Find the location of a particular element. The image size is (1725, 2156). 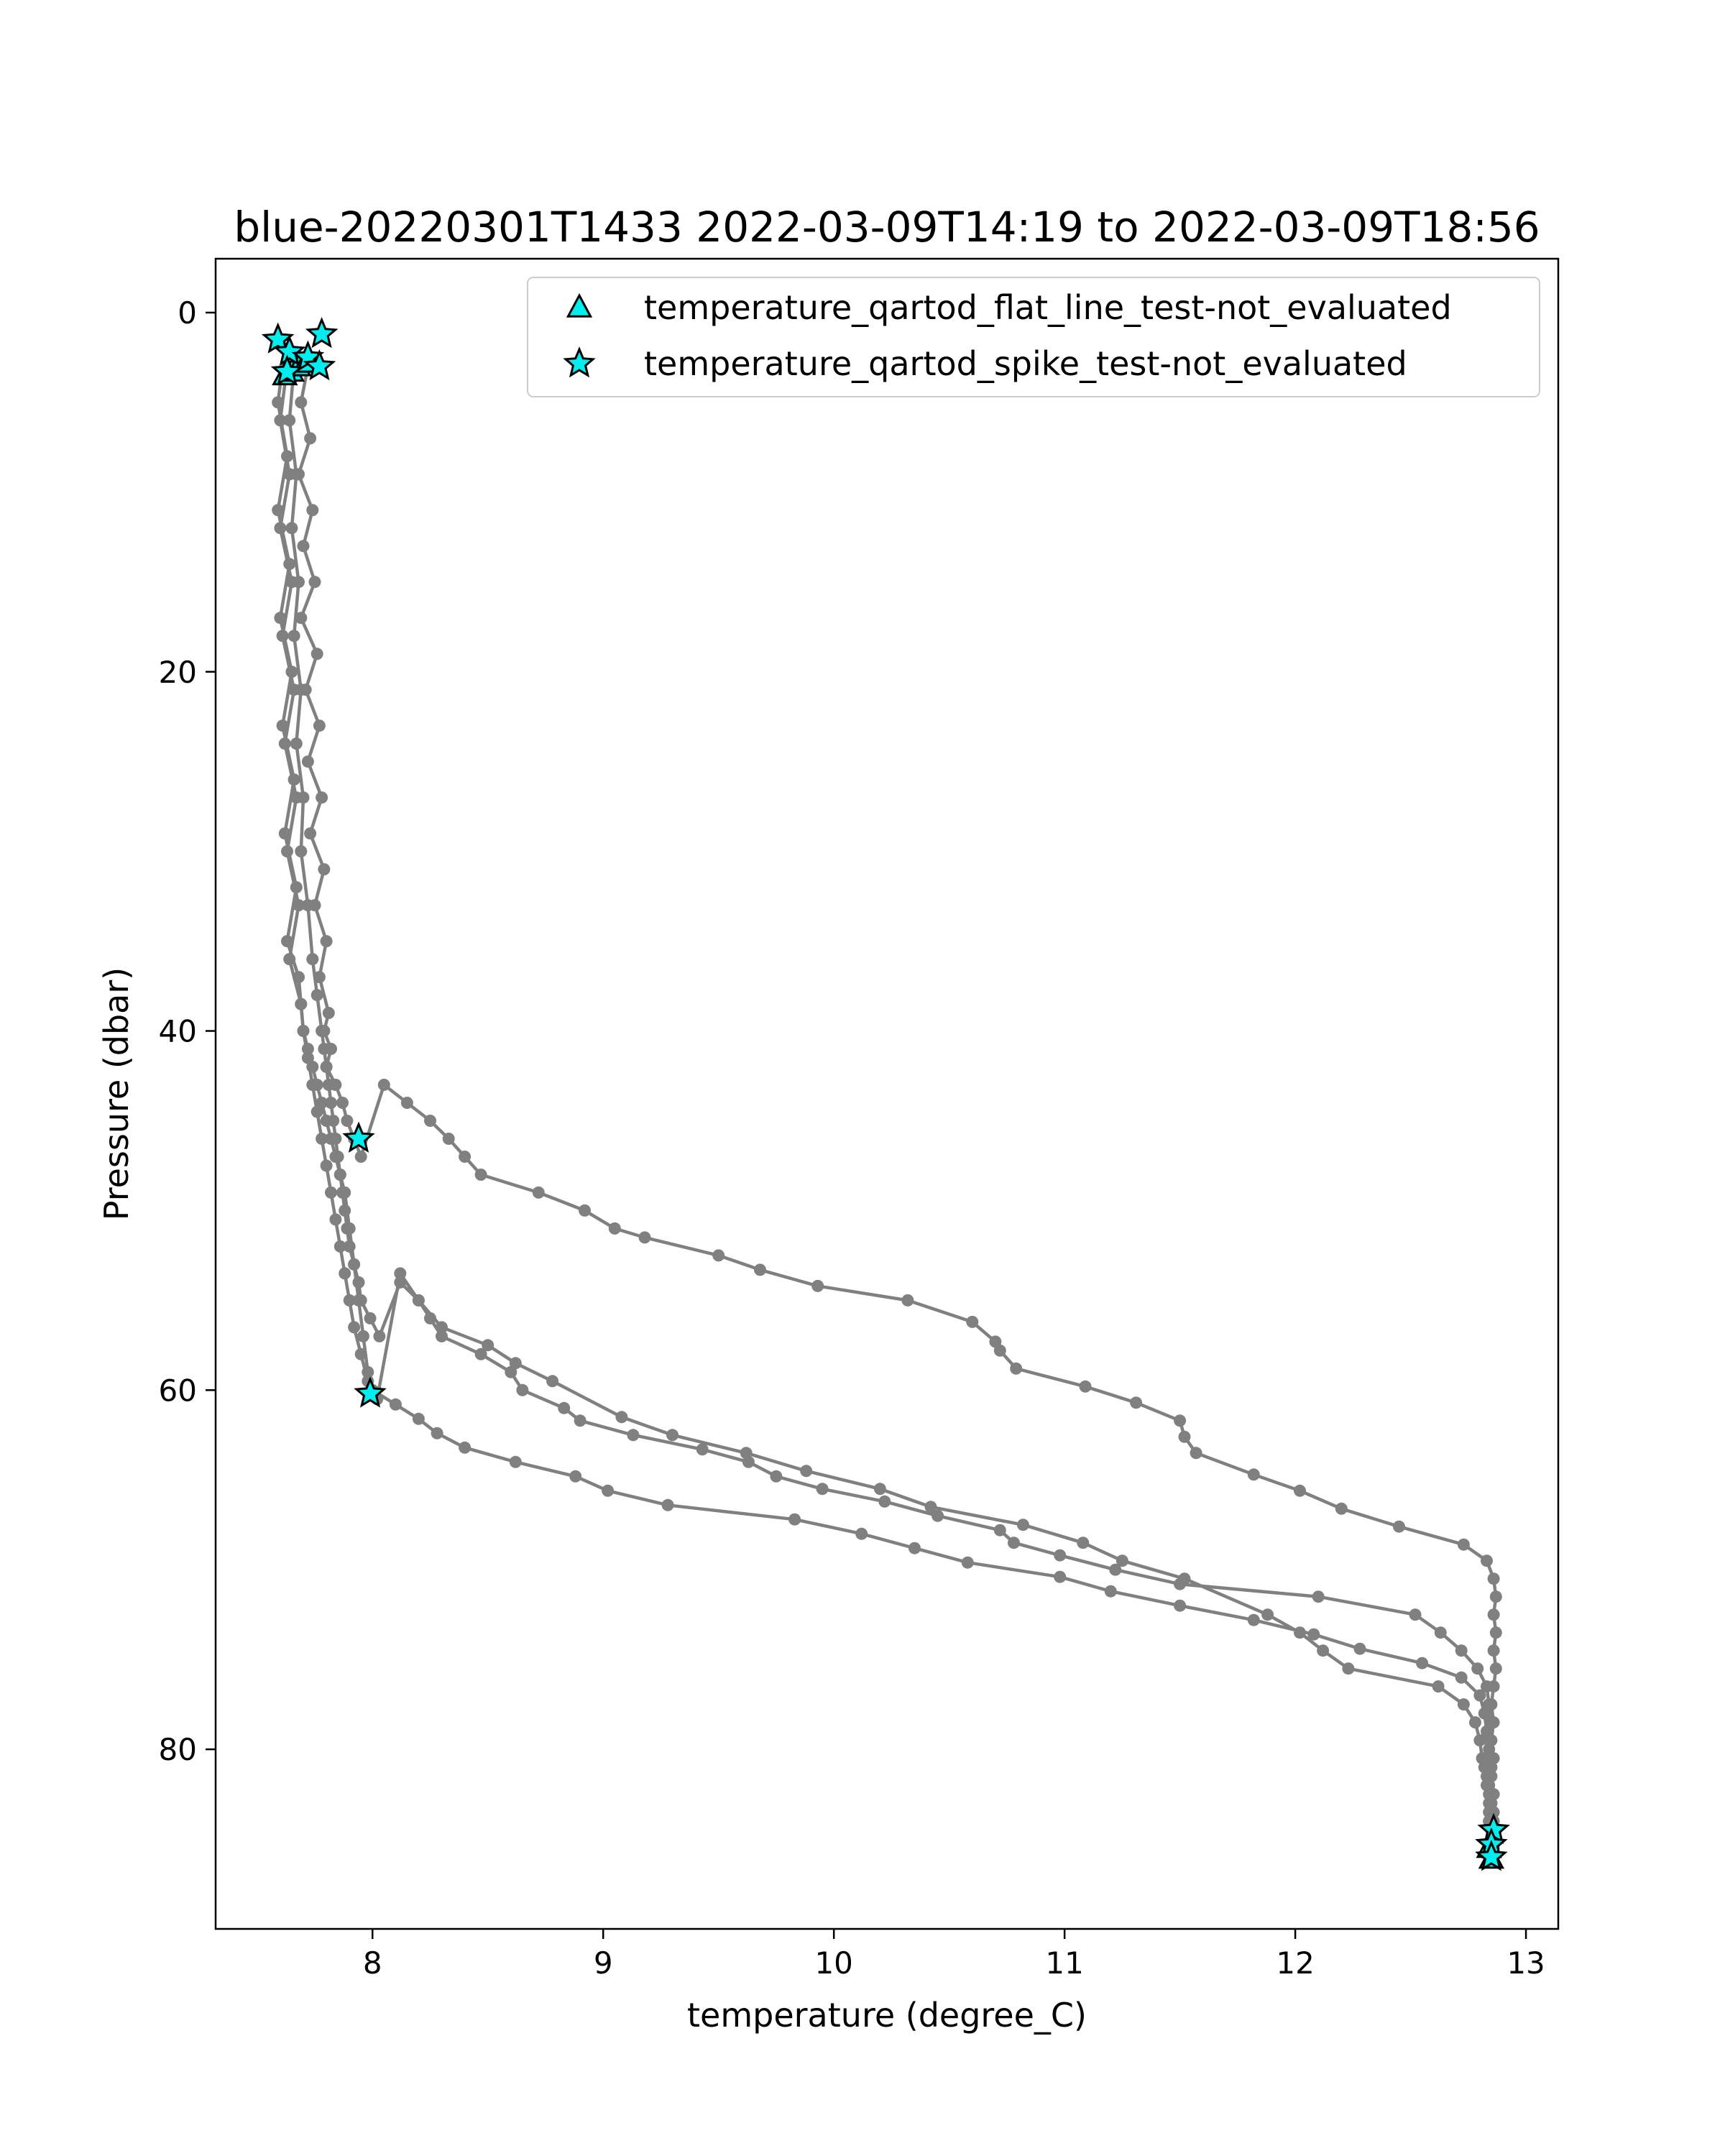

x-tick-label: 9 is located at coordinates (603, 1963).